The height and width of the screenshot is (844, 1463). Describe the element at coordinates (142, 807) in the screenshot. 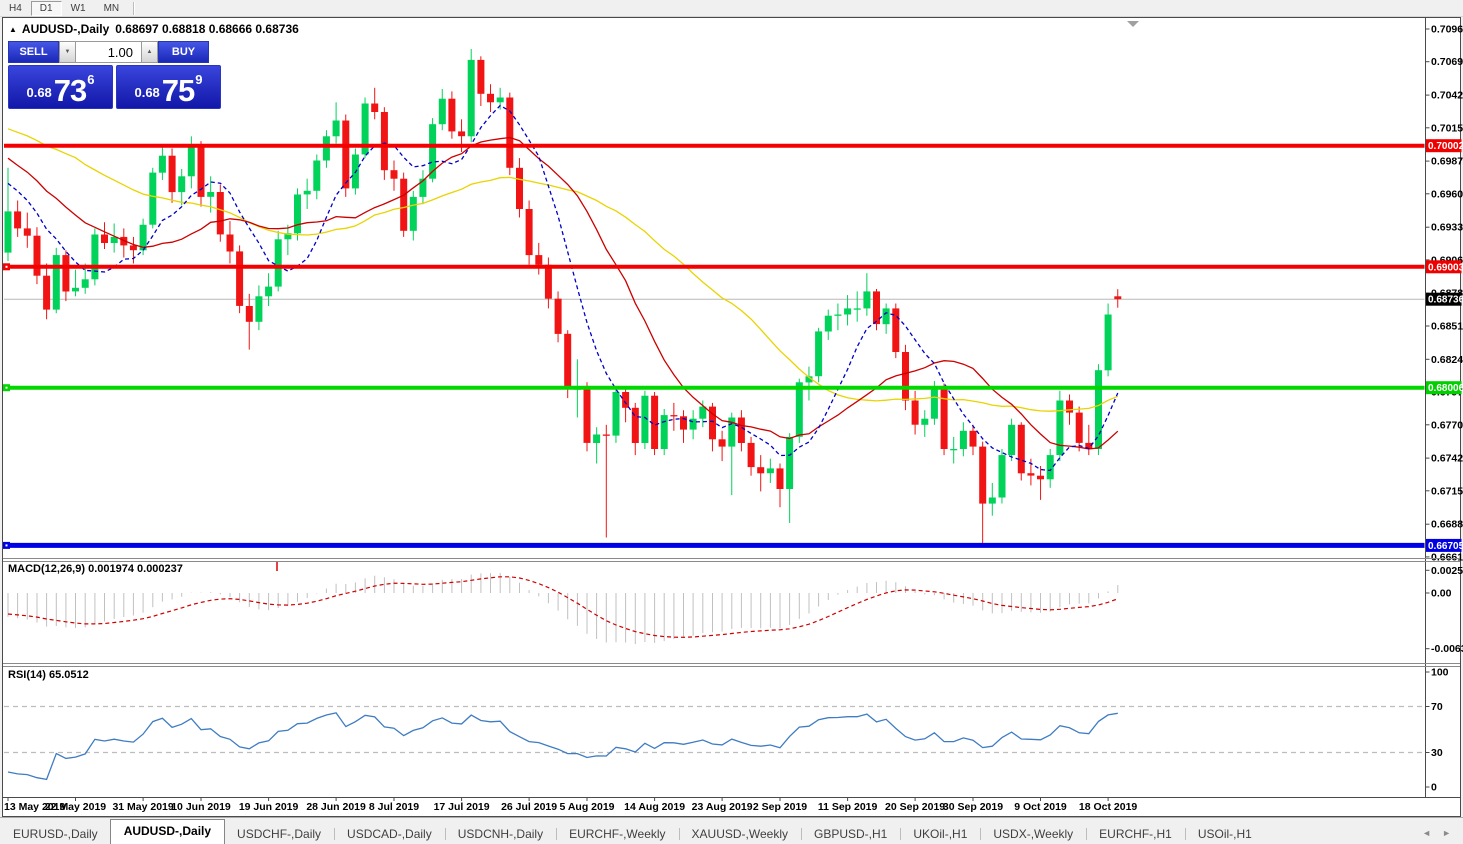

I see `svg-text: 31 May 2019` at that location.